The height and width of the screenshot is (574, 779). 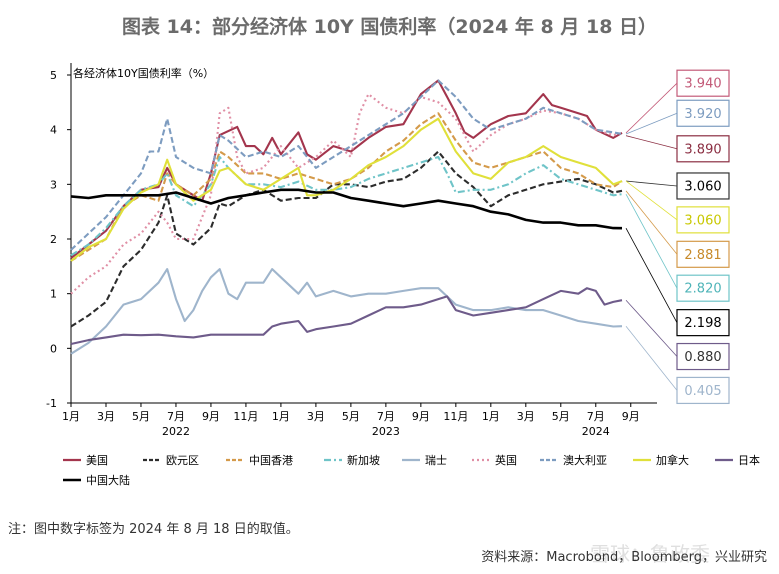 I want to click on legend-label: 英国, so click(x=506, y=460).